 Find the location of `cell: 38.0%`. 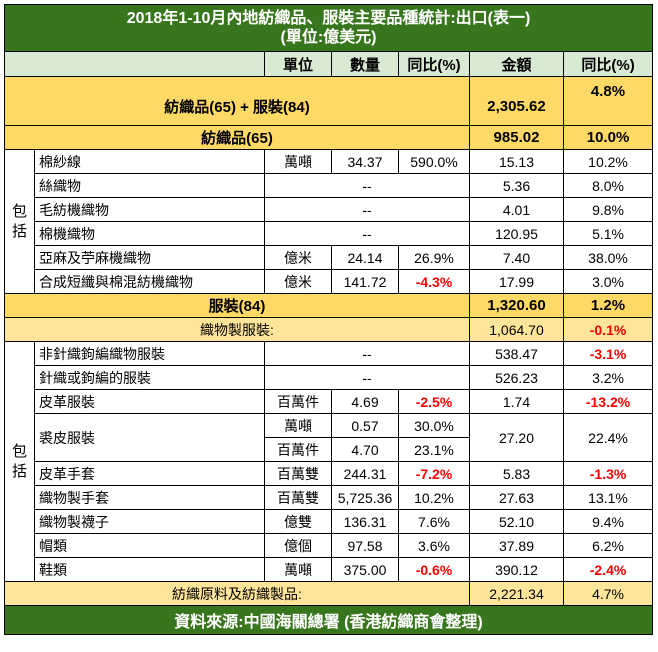

cell: 38.0% is located at coordinates (608, 257).